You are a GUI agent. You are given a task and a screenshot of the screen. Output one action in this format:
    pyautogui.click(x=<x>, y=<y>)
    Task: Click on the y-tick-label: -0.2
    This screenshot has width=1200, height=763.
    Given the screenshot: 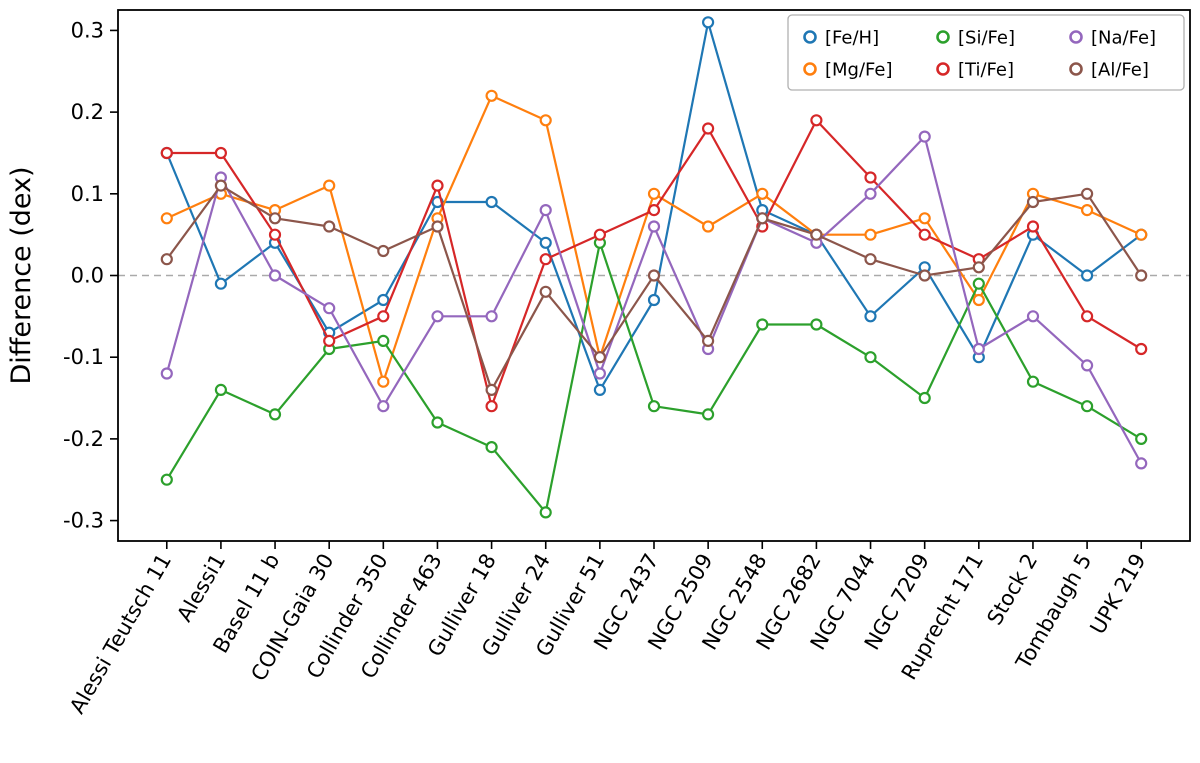 What is the action you would take?
    pyautogui.click(x=83, y=439)
    